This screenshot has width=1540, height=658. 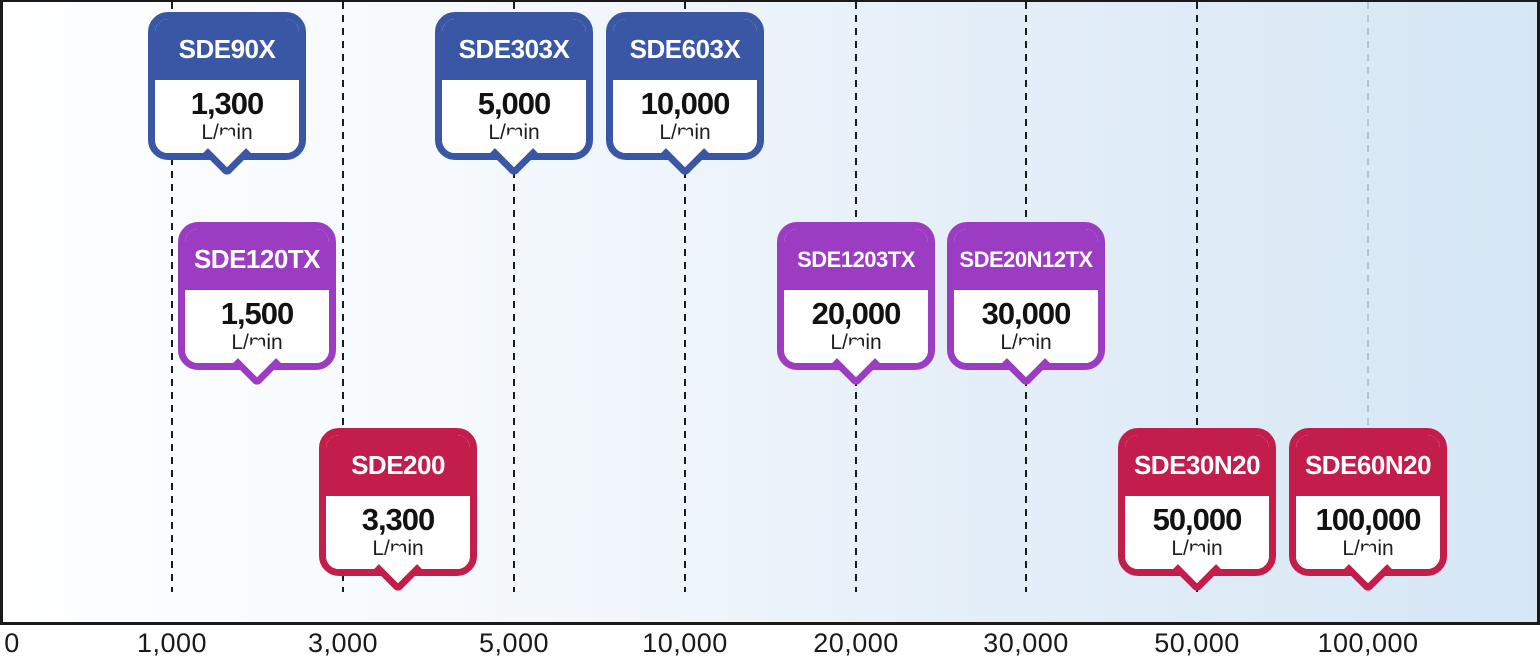 I want to click on model-name: SDE90X, so click(x=227, y=49).